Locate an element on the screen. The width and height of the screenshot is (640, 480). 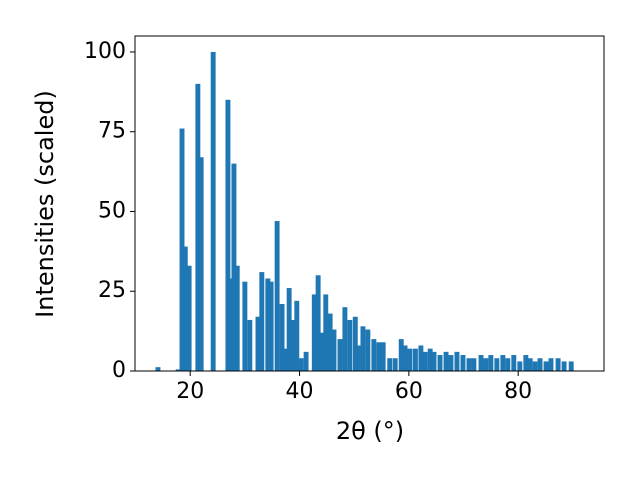
y-tick-label: 25 is located at coordinates (112, 290).